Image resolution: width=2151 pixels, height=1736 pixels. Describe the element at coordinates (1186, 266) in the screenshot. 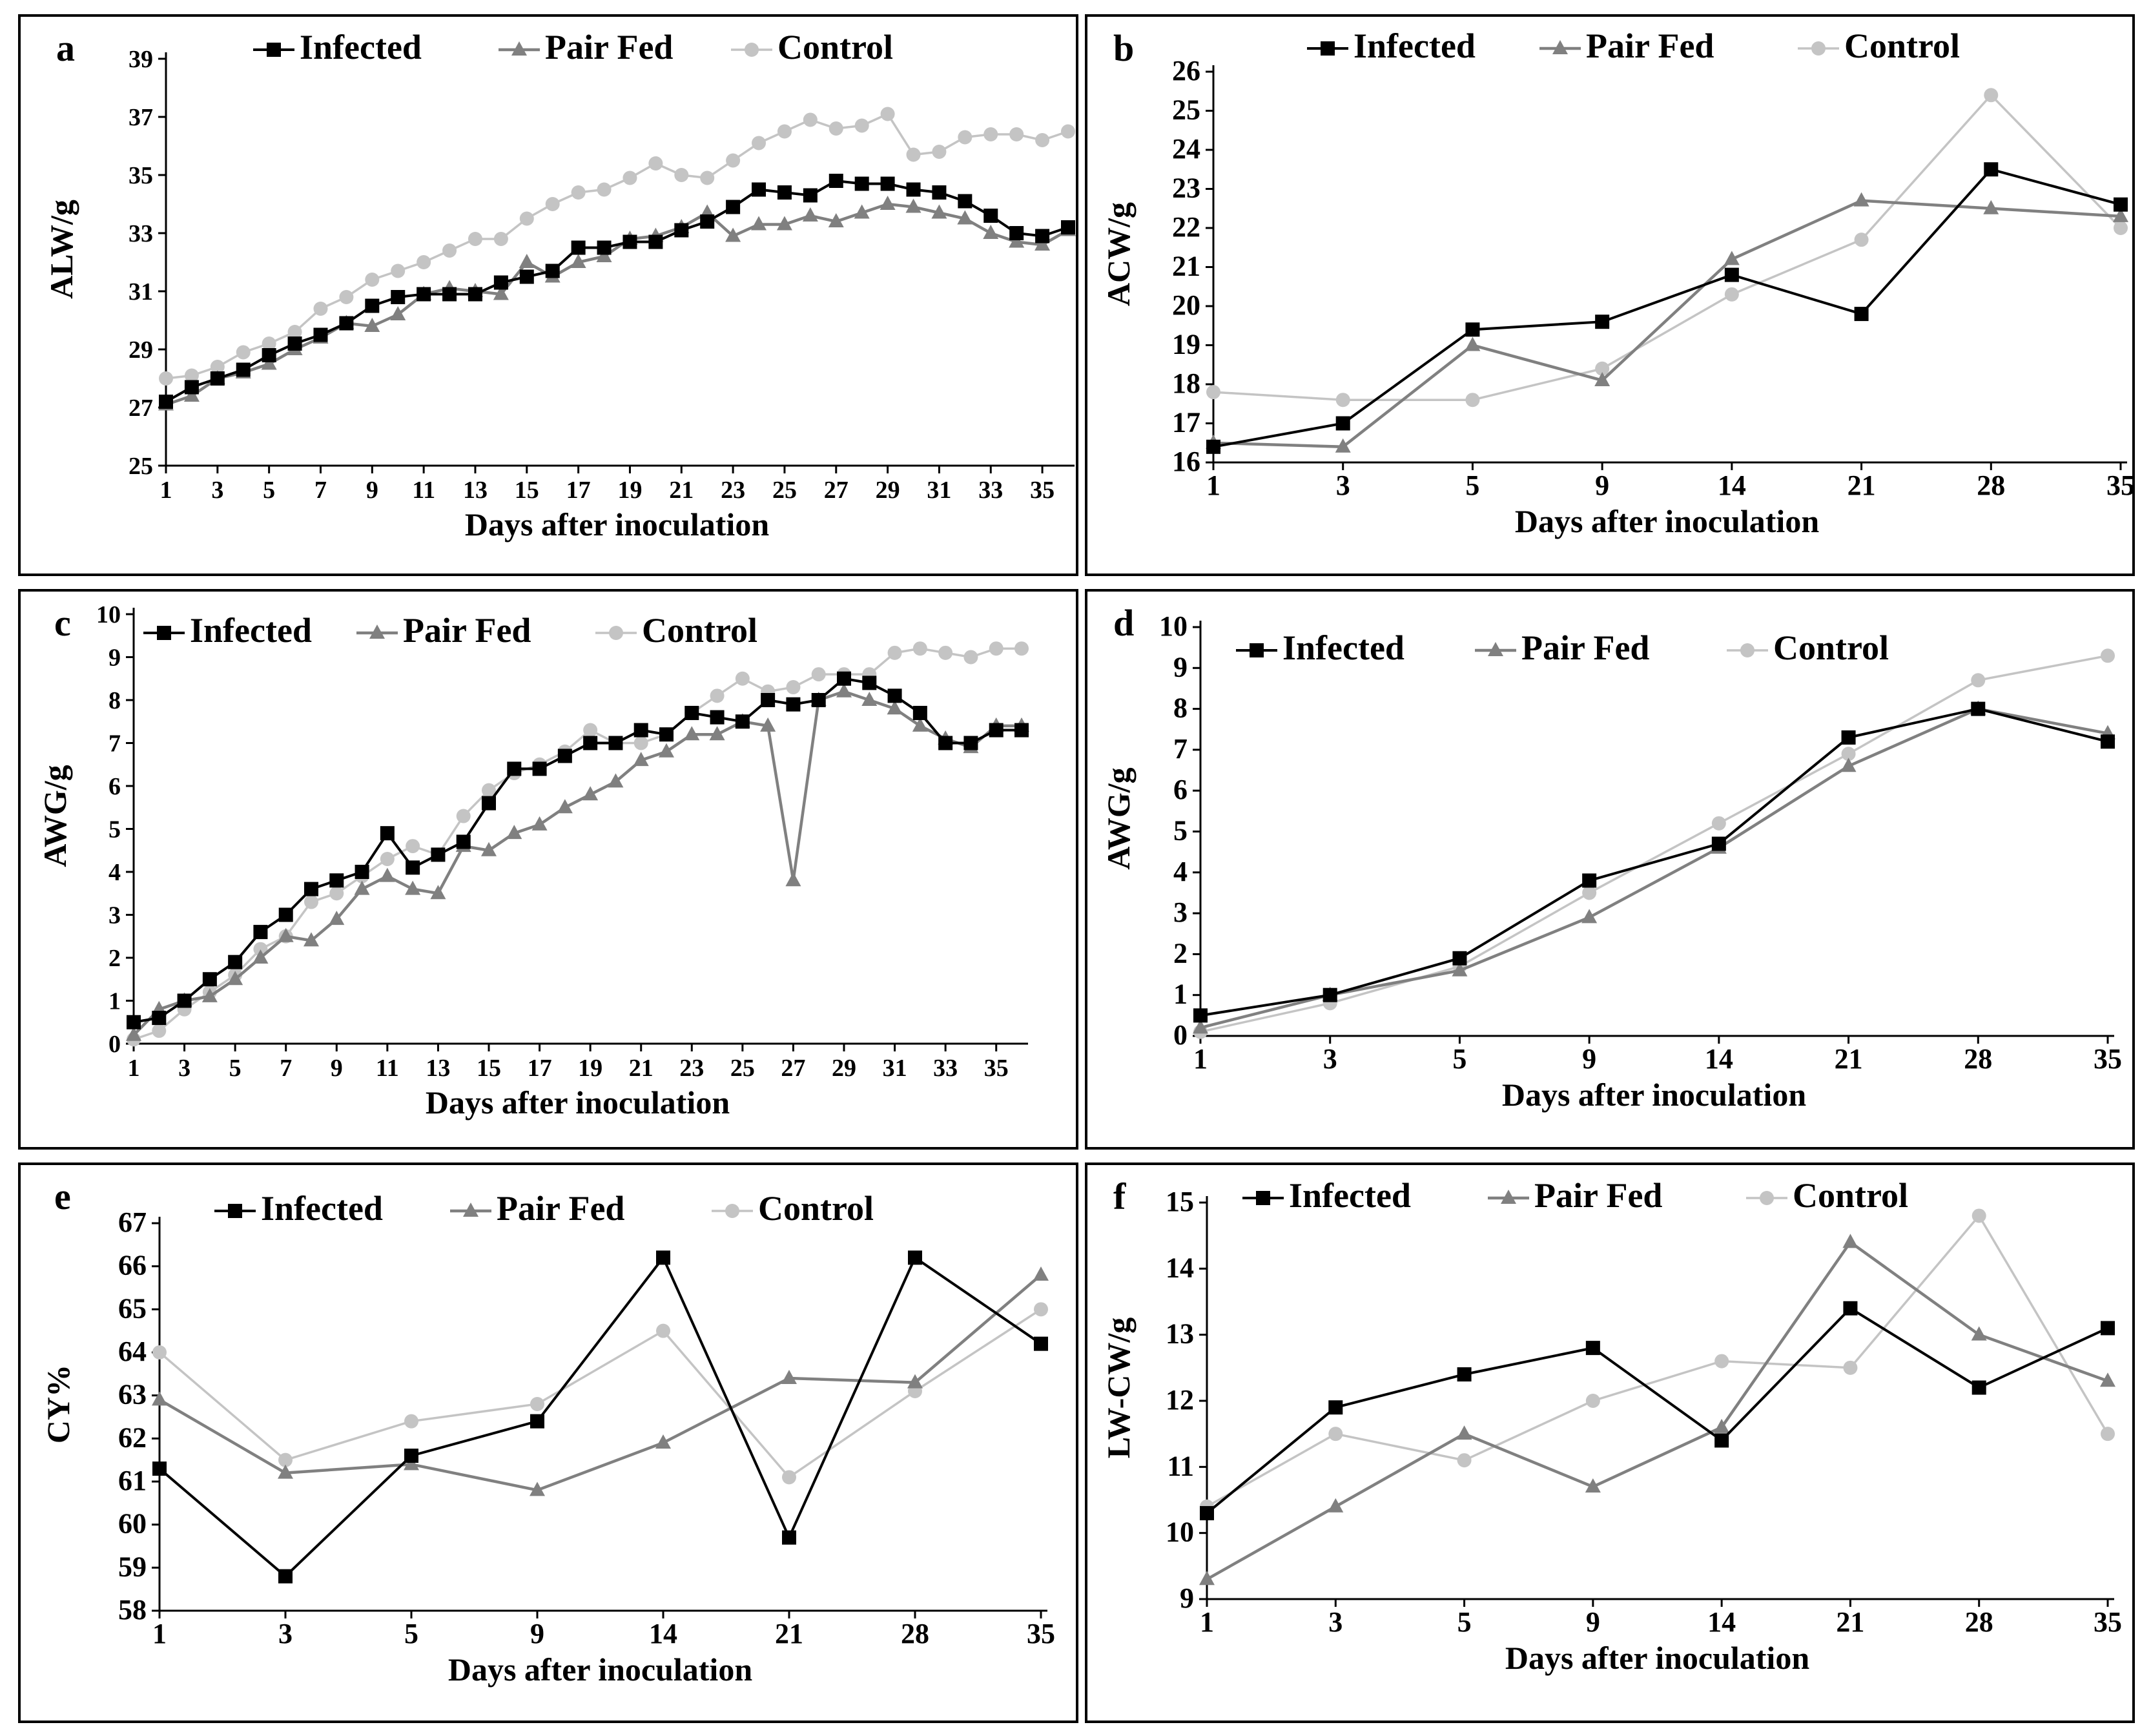

I see `y-tick-label: 21` at that location.